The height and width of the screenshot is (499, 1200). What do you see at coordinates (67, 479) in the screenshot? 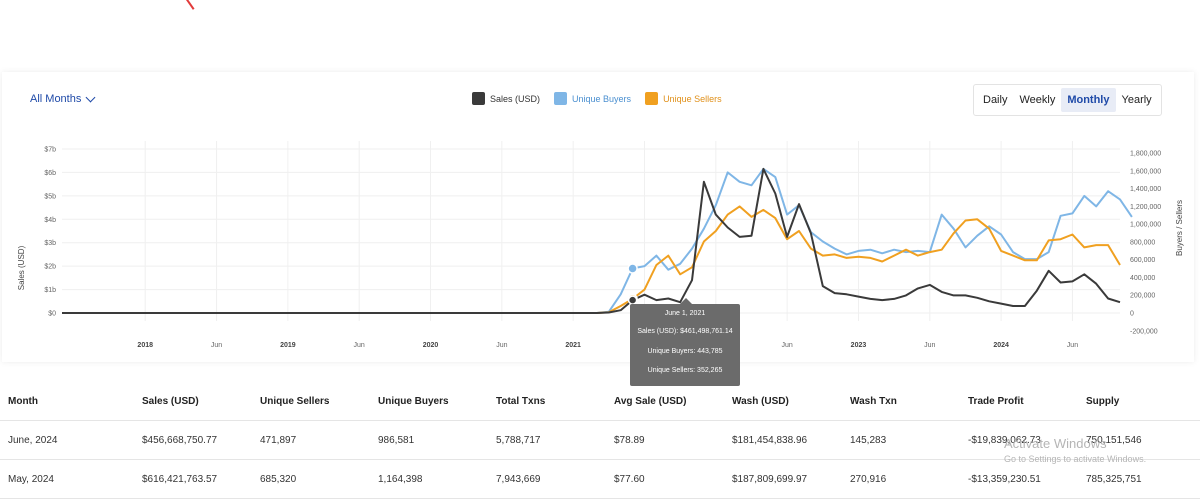
I see `cell-month: May, 2024` at bounding box center [67, 479].